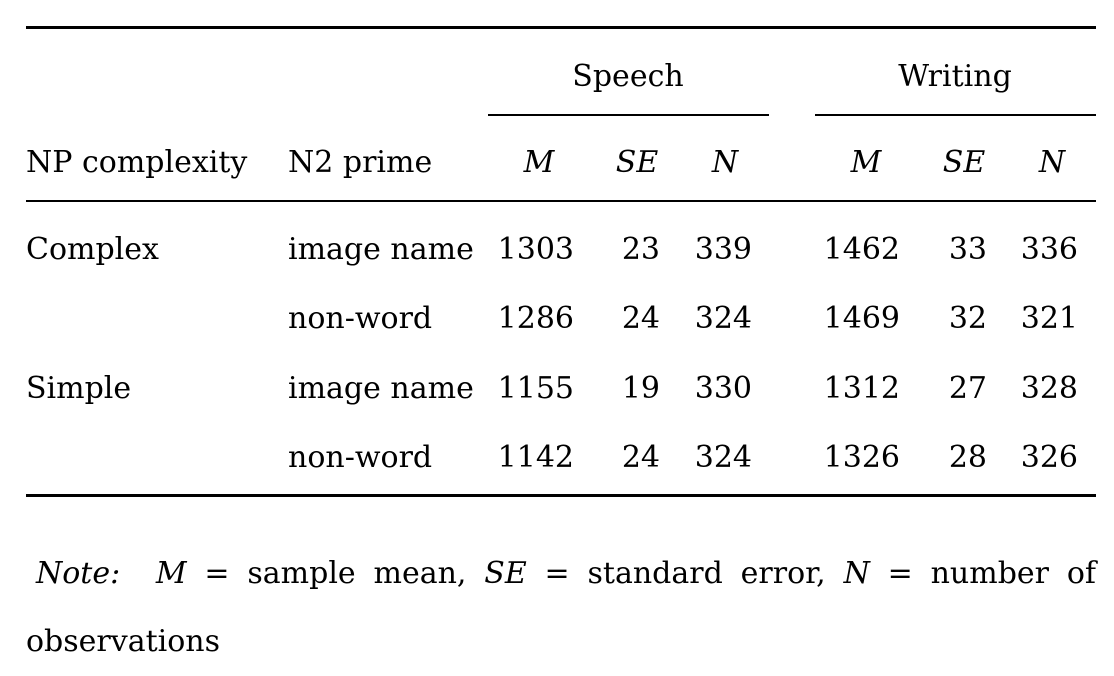  Describe the element at coordinates (856, 573) in the screenshot. I see `note-n-symbol: N` at that location.